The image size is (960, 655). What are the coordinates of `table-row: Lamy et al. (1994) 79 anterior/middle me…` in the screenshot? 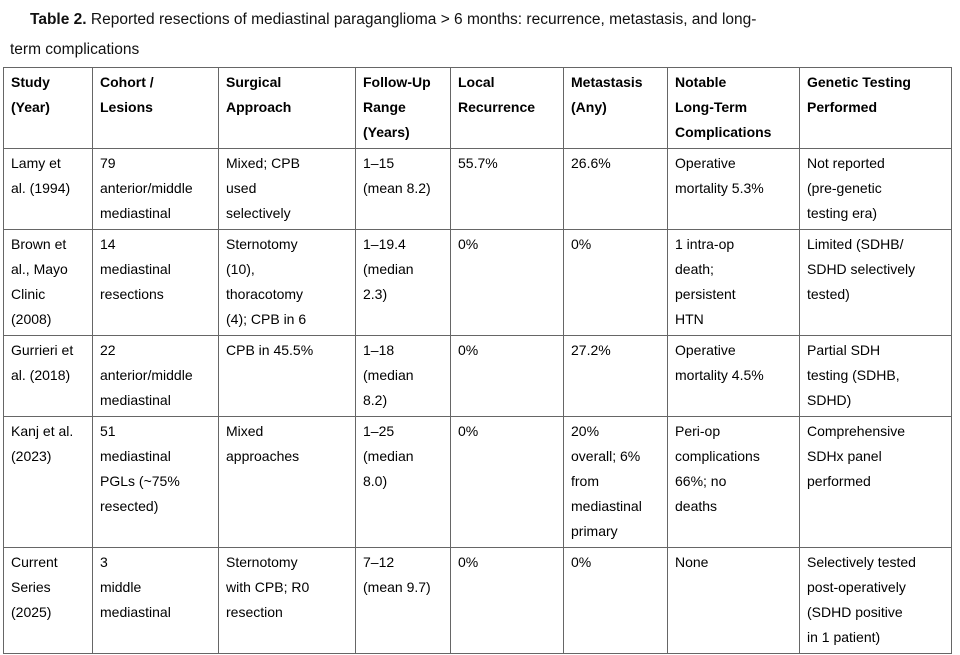 It's located at (477, 189).